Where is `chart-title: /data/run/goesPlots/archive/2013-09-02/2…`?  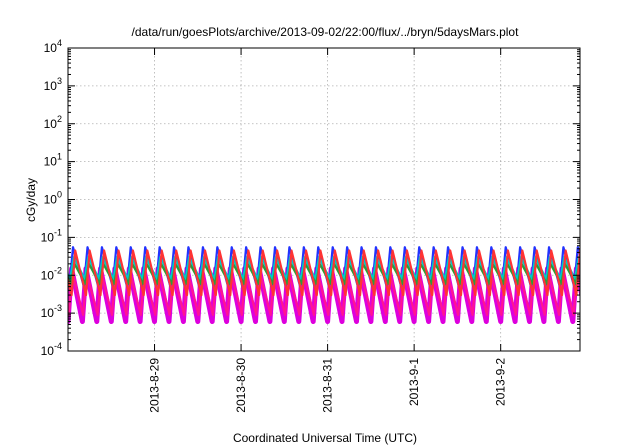
chart-title: /data/run/goesPlots/archive/2013-09-02/2… is located at coordinates (326, 32).